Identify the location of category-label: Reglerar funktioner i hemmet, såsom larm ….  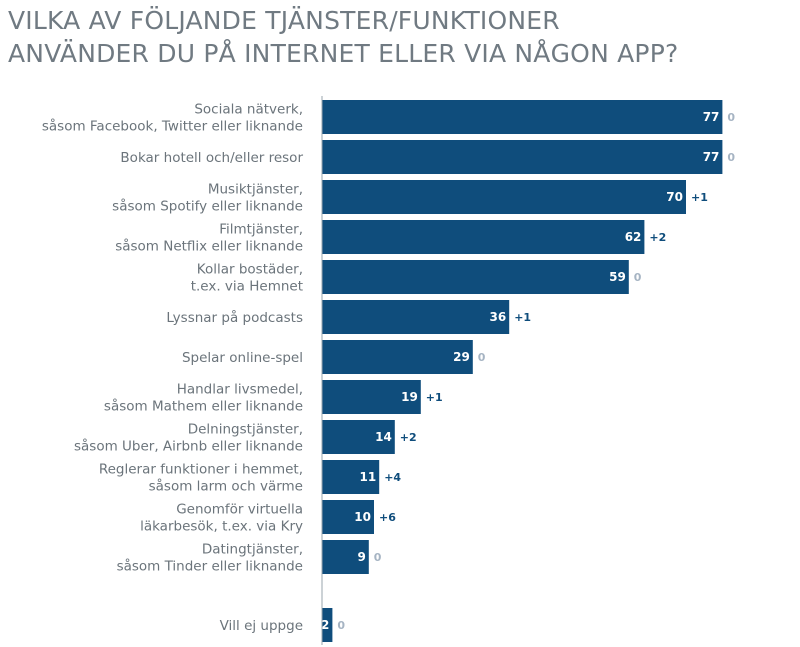
(201, 478).